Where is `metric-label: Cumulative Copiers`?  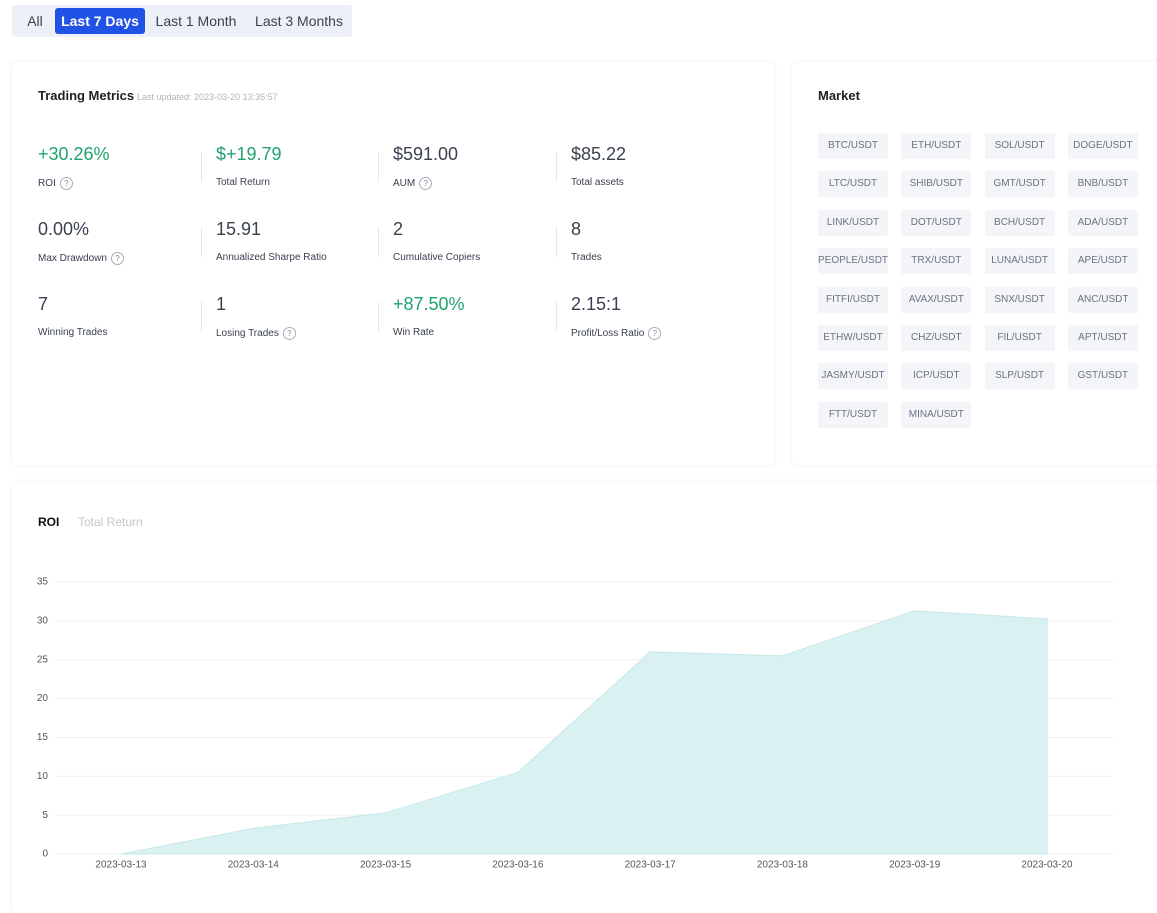
metric-label: Cumulative Copiers is located at coordinates (437, 257).